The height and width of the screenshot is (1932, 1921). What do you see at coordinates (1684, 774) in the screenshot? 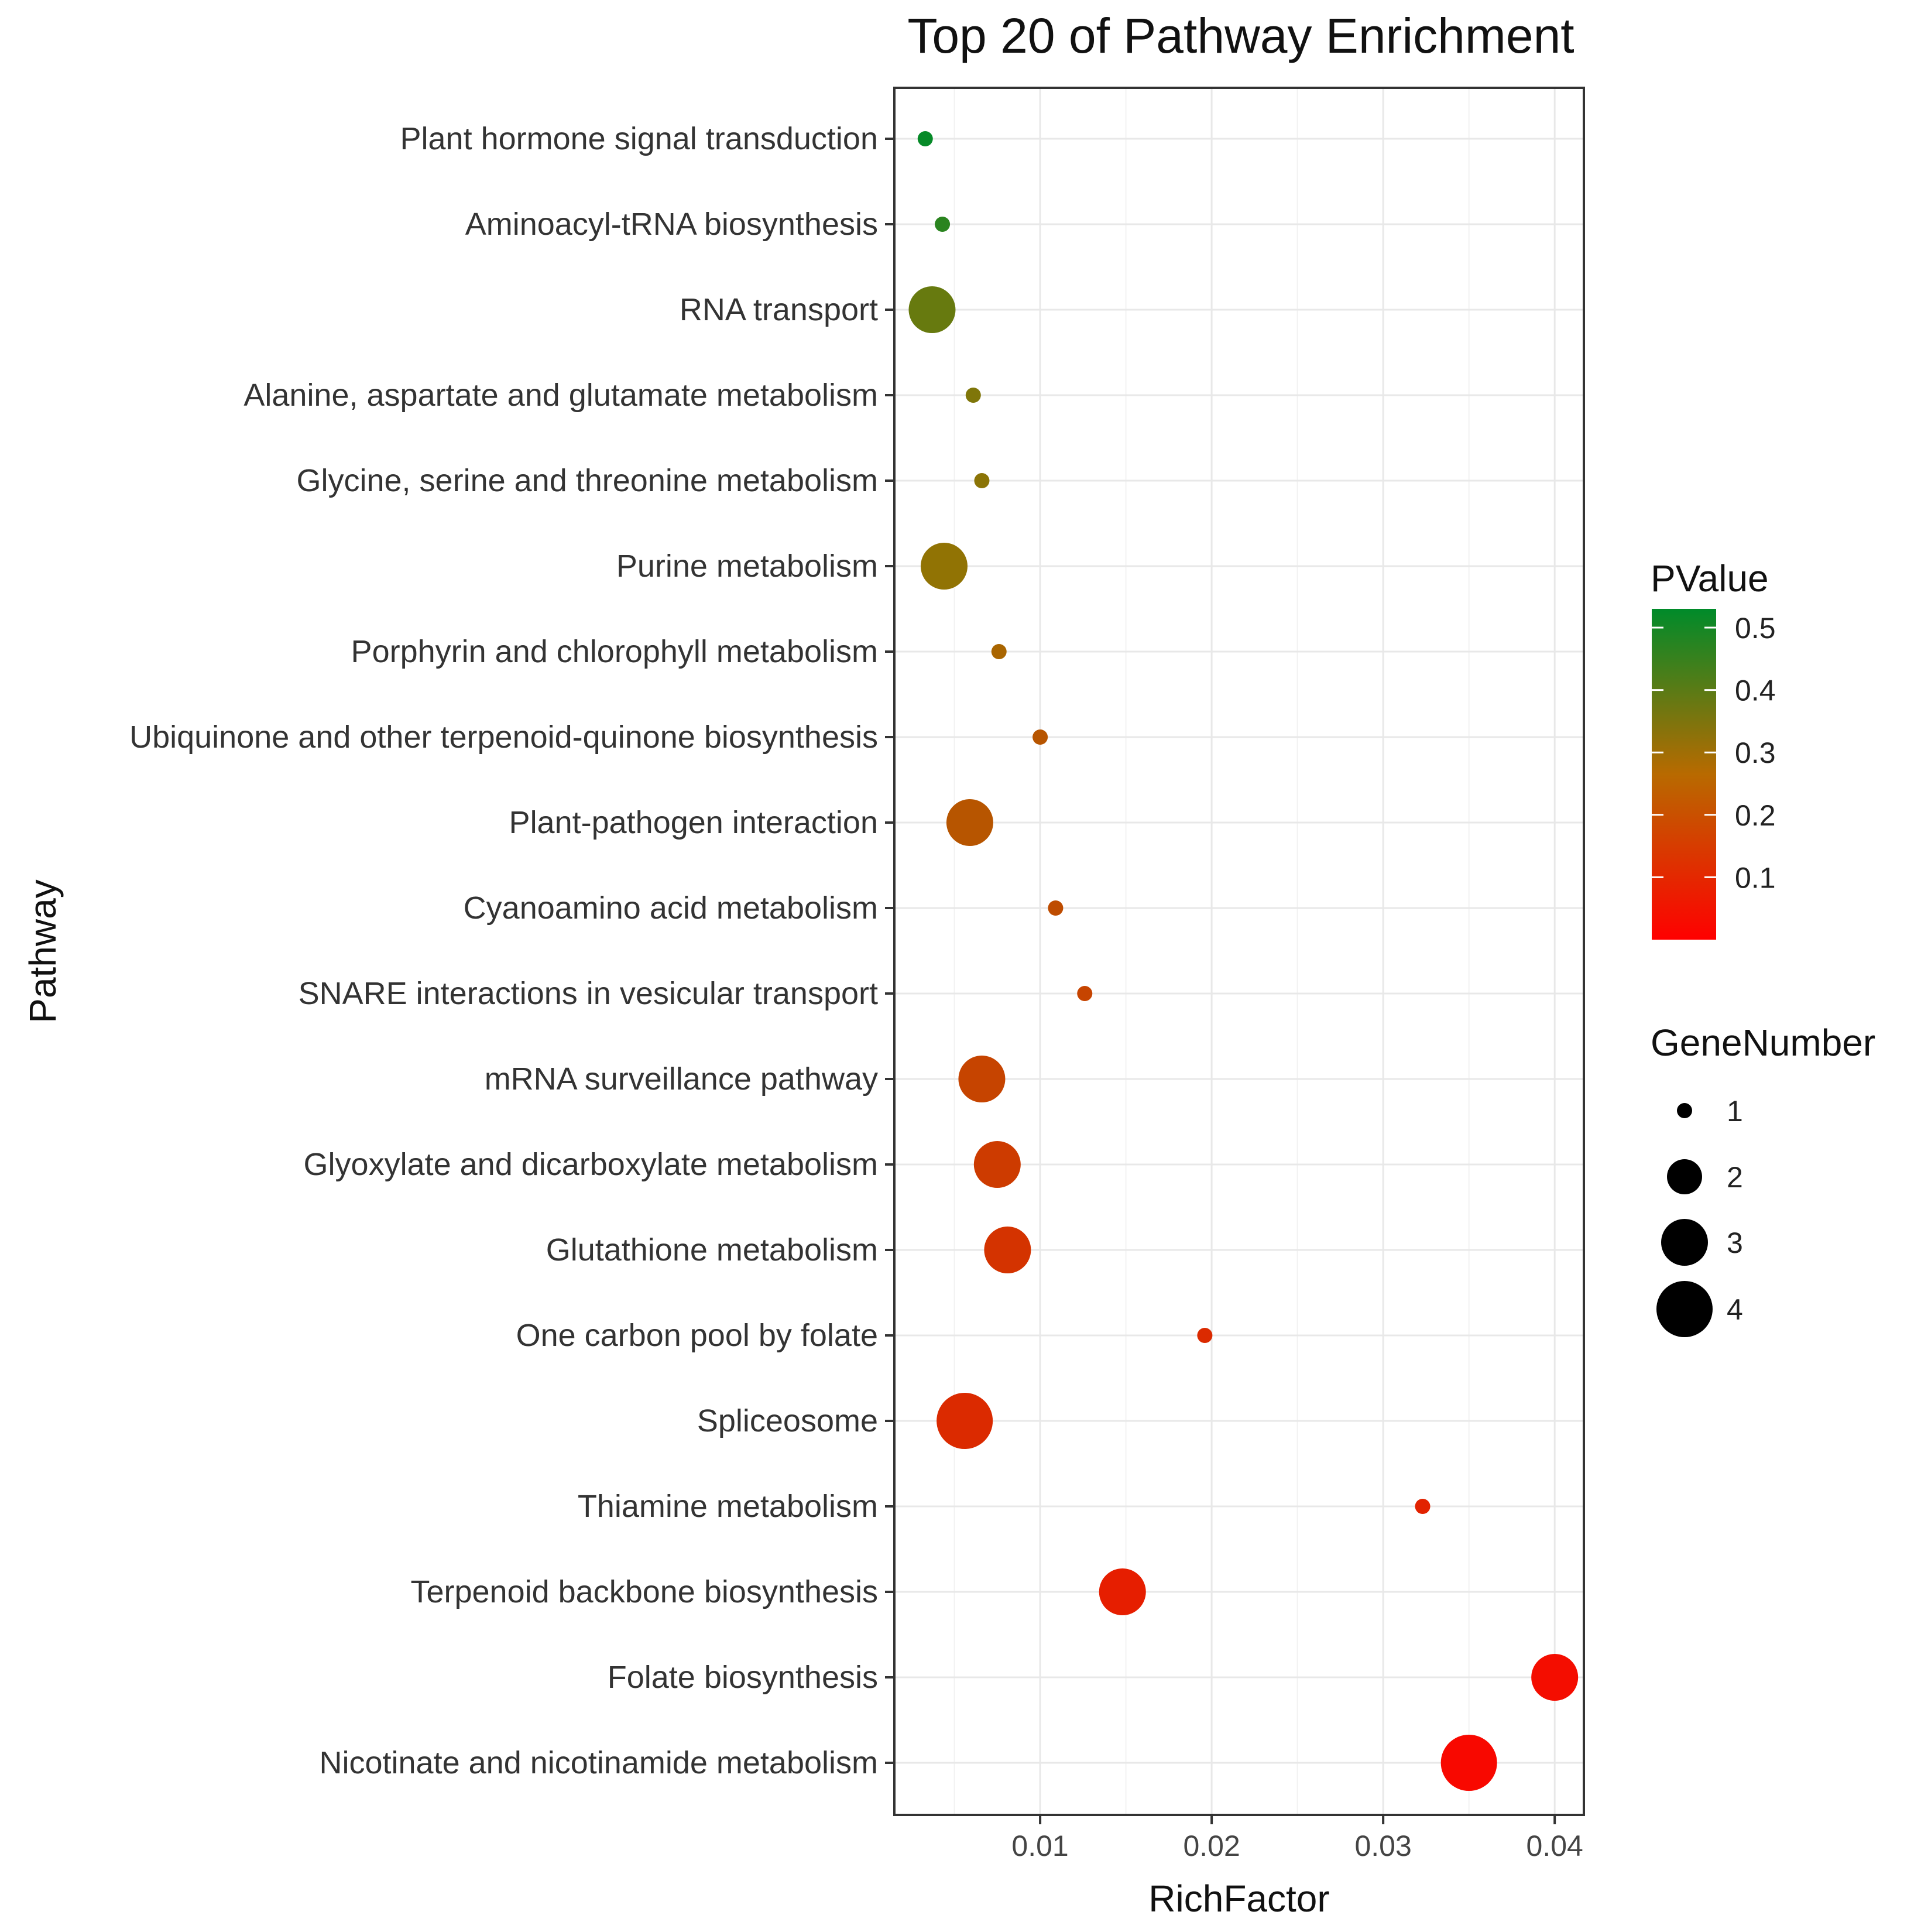
I see `pvalue-colorbar` at bounding box center [1684, 774].